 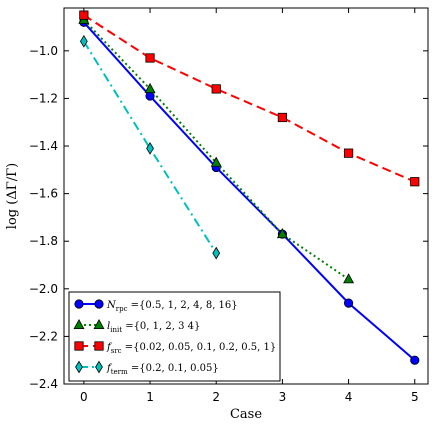 I want to click on y-tick-label: −1.6, so click(x=43, y=194).